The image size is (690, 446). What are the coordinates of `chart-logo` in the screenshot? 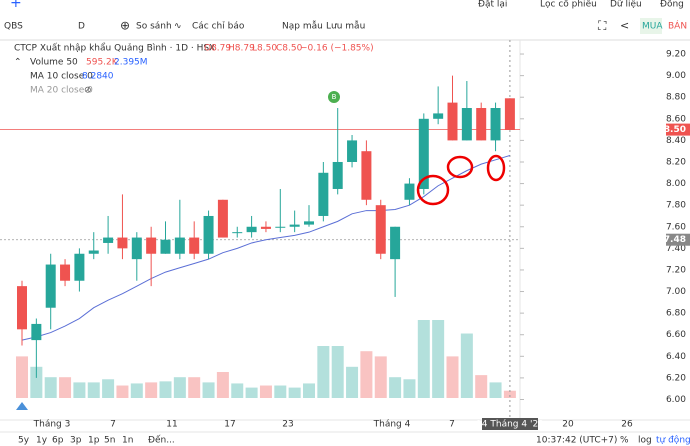 It's located at (22, 406).